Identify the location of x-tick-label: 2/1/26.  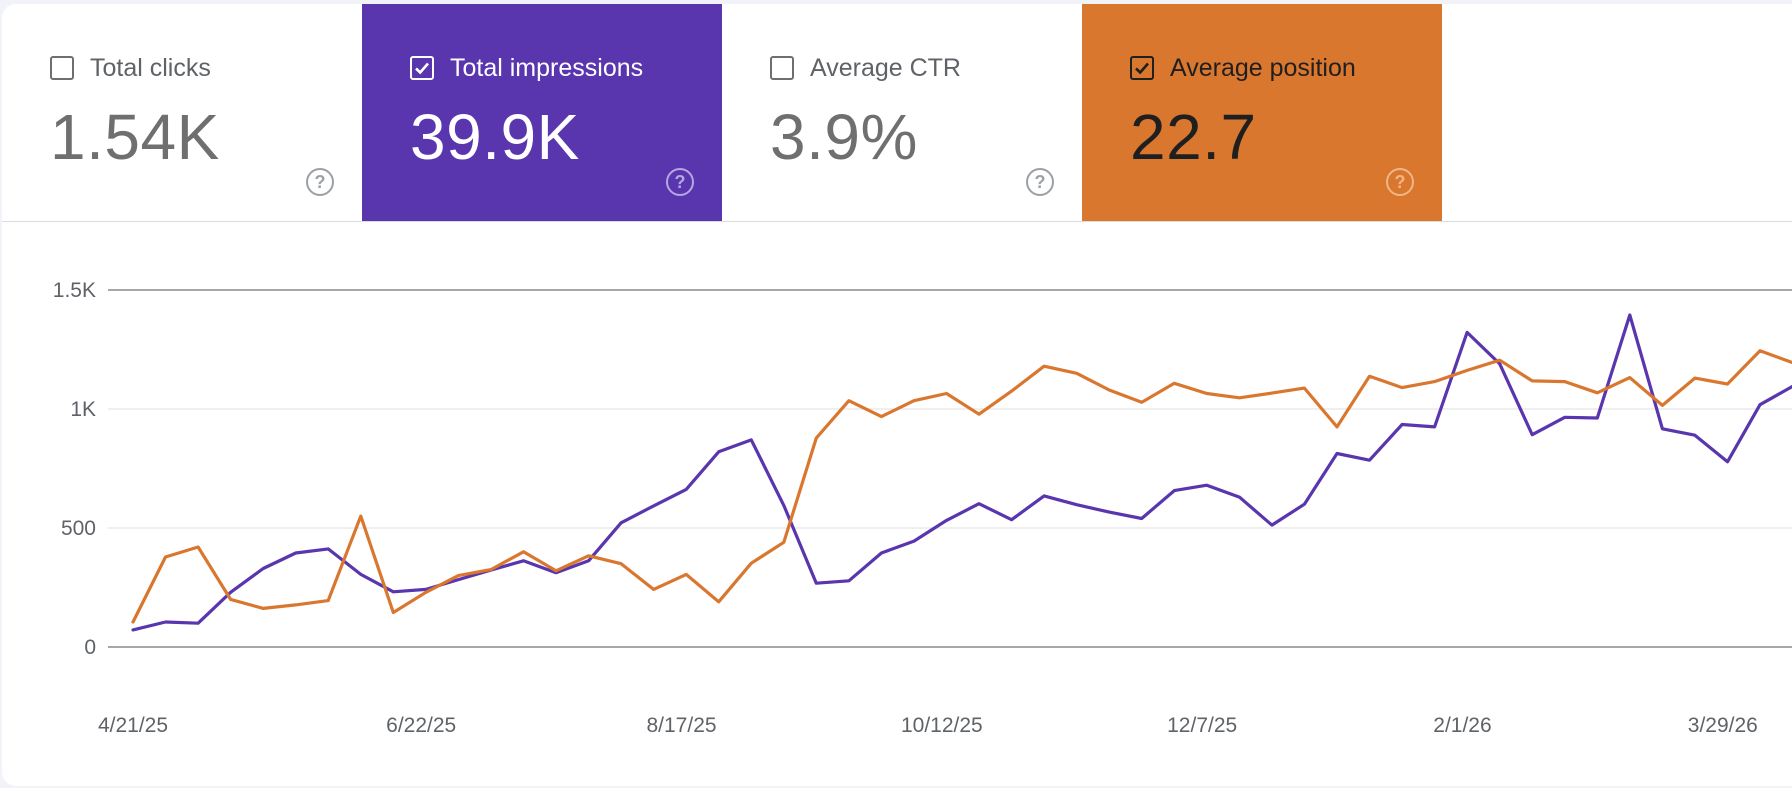
(1462, 725).